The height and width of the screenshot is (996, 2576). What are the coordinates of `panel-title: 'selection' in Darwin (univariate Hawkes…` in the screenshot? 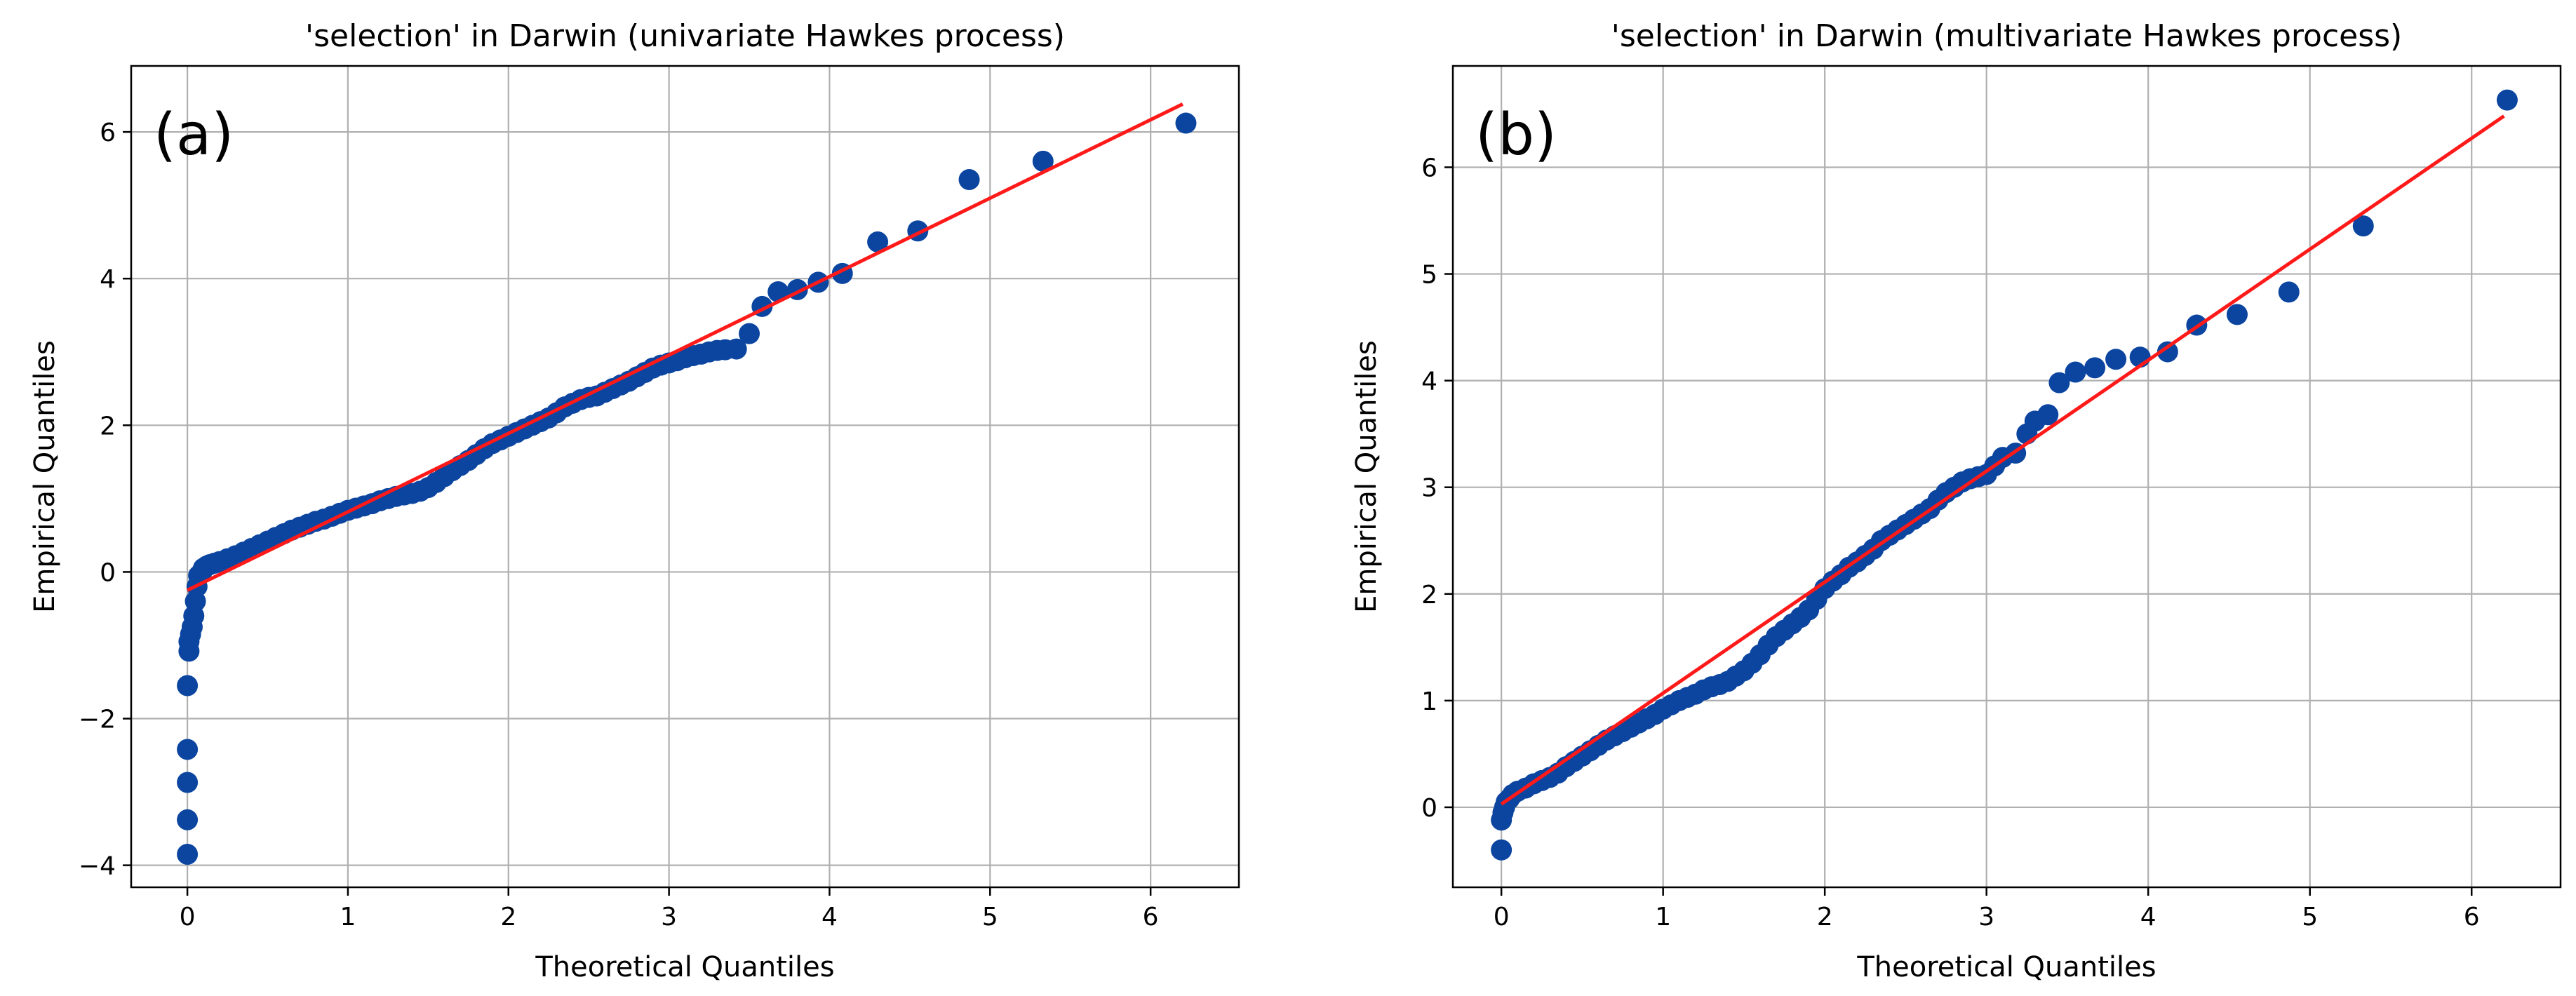 It's located at (685, 36).